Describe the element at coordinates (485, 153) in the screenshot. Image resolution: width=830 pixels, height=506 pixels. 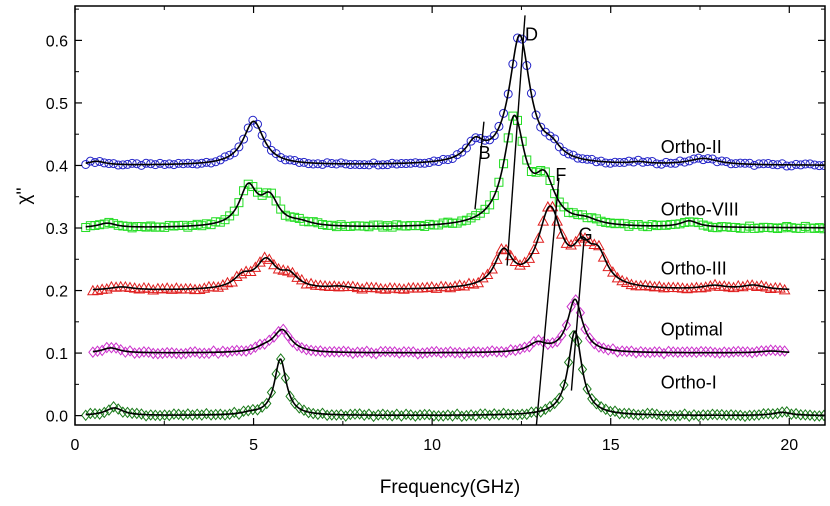
I see `annotation-label: B` at that location.